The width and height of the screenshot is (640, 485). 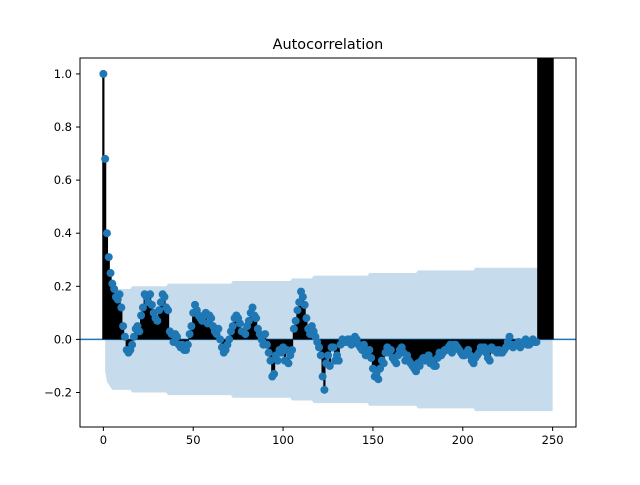 I want to click on y-tick-label: 0.2, so click(x=63, y=286).